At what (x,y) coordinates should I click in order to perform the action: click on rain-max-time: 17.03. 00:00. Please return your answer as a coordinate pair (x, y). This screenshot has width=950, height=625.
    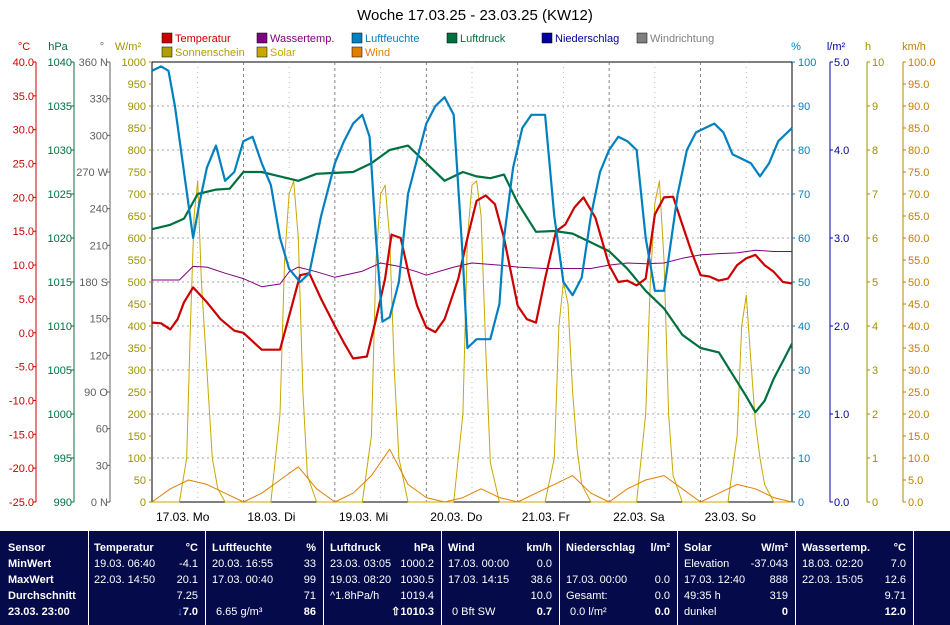
    Looking at the image, I should click on (597, 580).